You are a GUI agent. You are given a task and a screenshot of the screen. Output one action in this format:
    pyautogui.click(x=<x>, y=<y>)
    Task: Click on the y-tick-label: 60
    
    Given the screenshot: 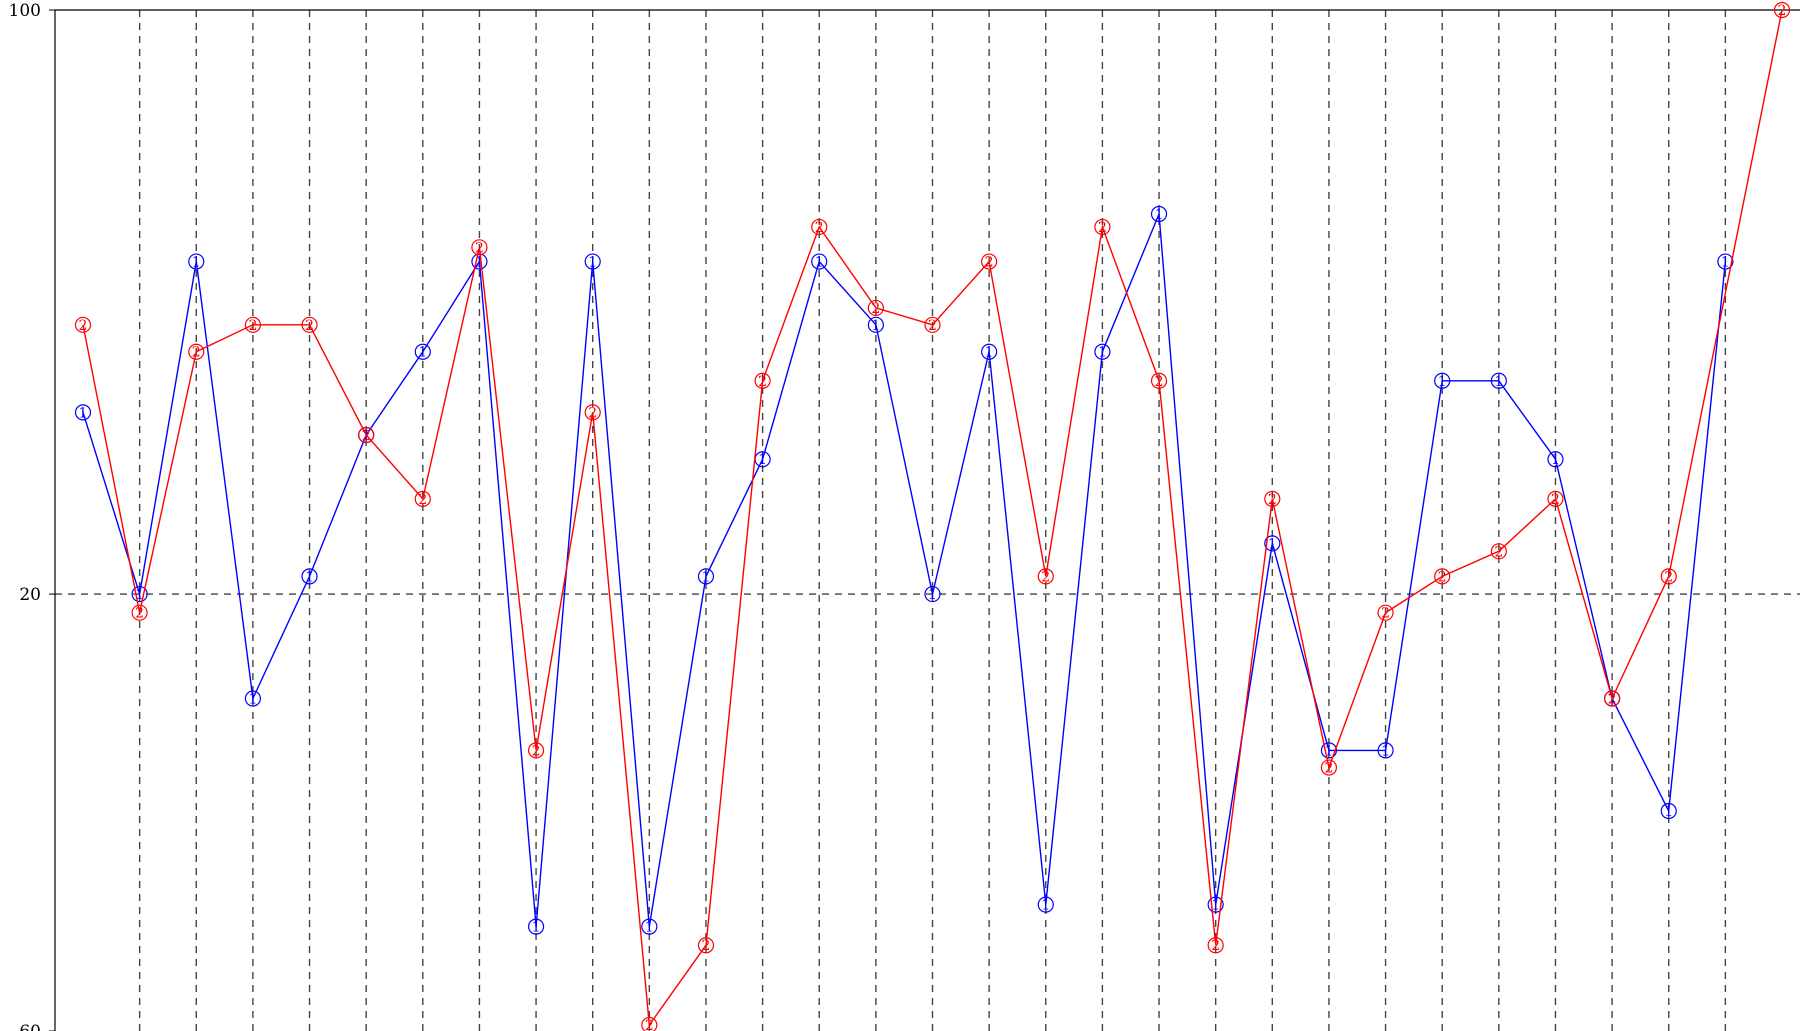 What is the action you would take?
    pyautogui.click(x=30, y=1026)
    